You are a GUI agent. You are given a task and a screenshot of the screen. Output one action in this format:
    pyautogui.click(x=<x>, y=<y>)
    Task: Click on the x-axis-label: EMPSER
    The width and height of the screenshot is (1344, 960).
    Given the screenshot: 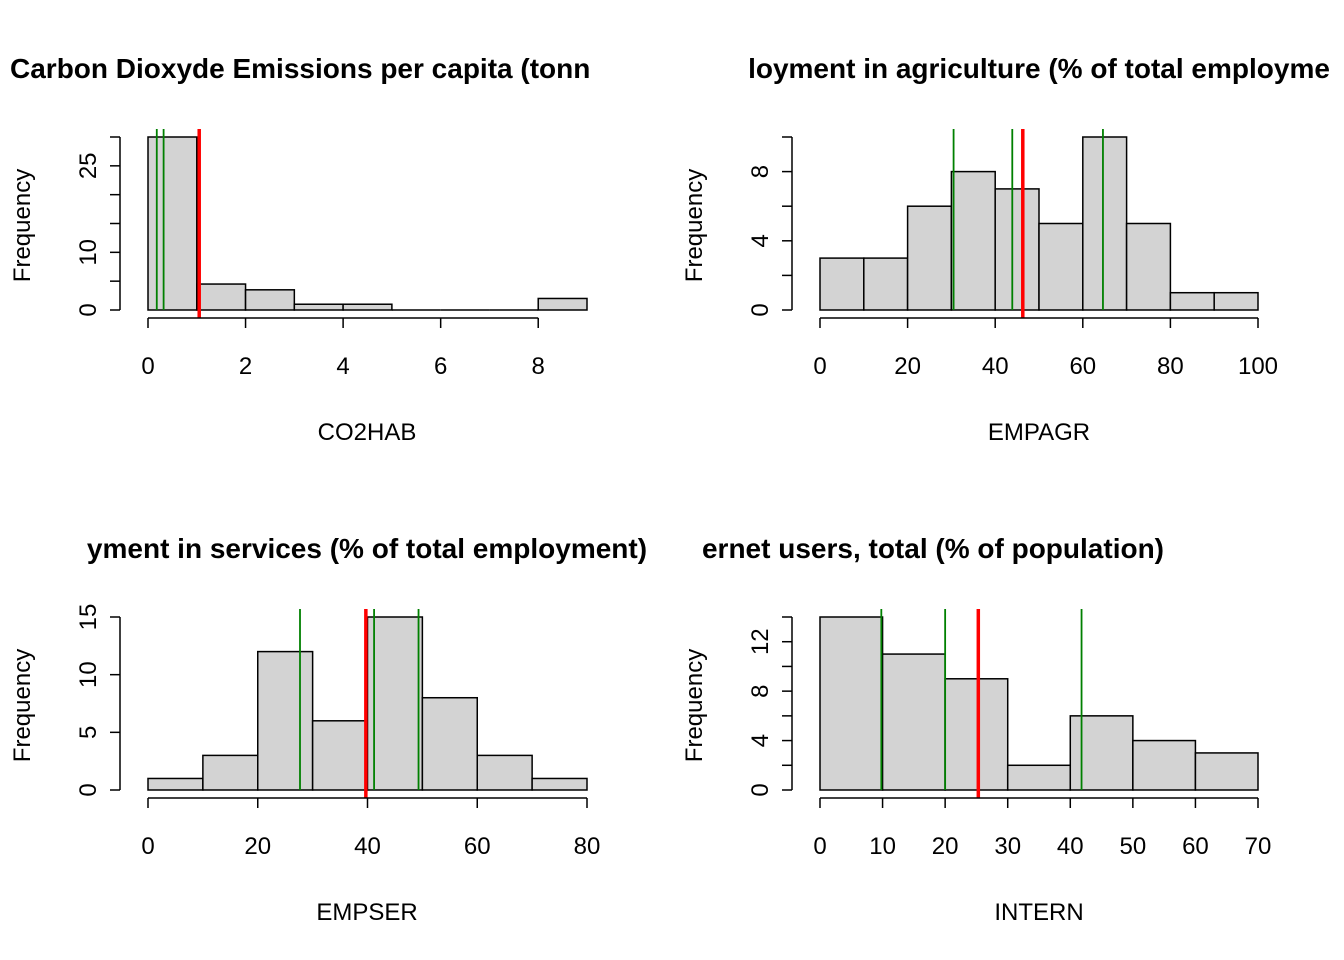 What is the action you would take?
    pyautogui.click(x=366, y=912)
    